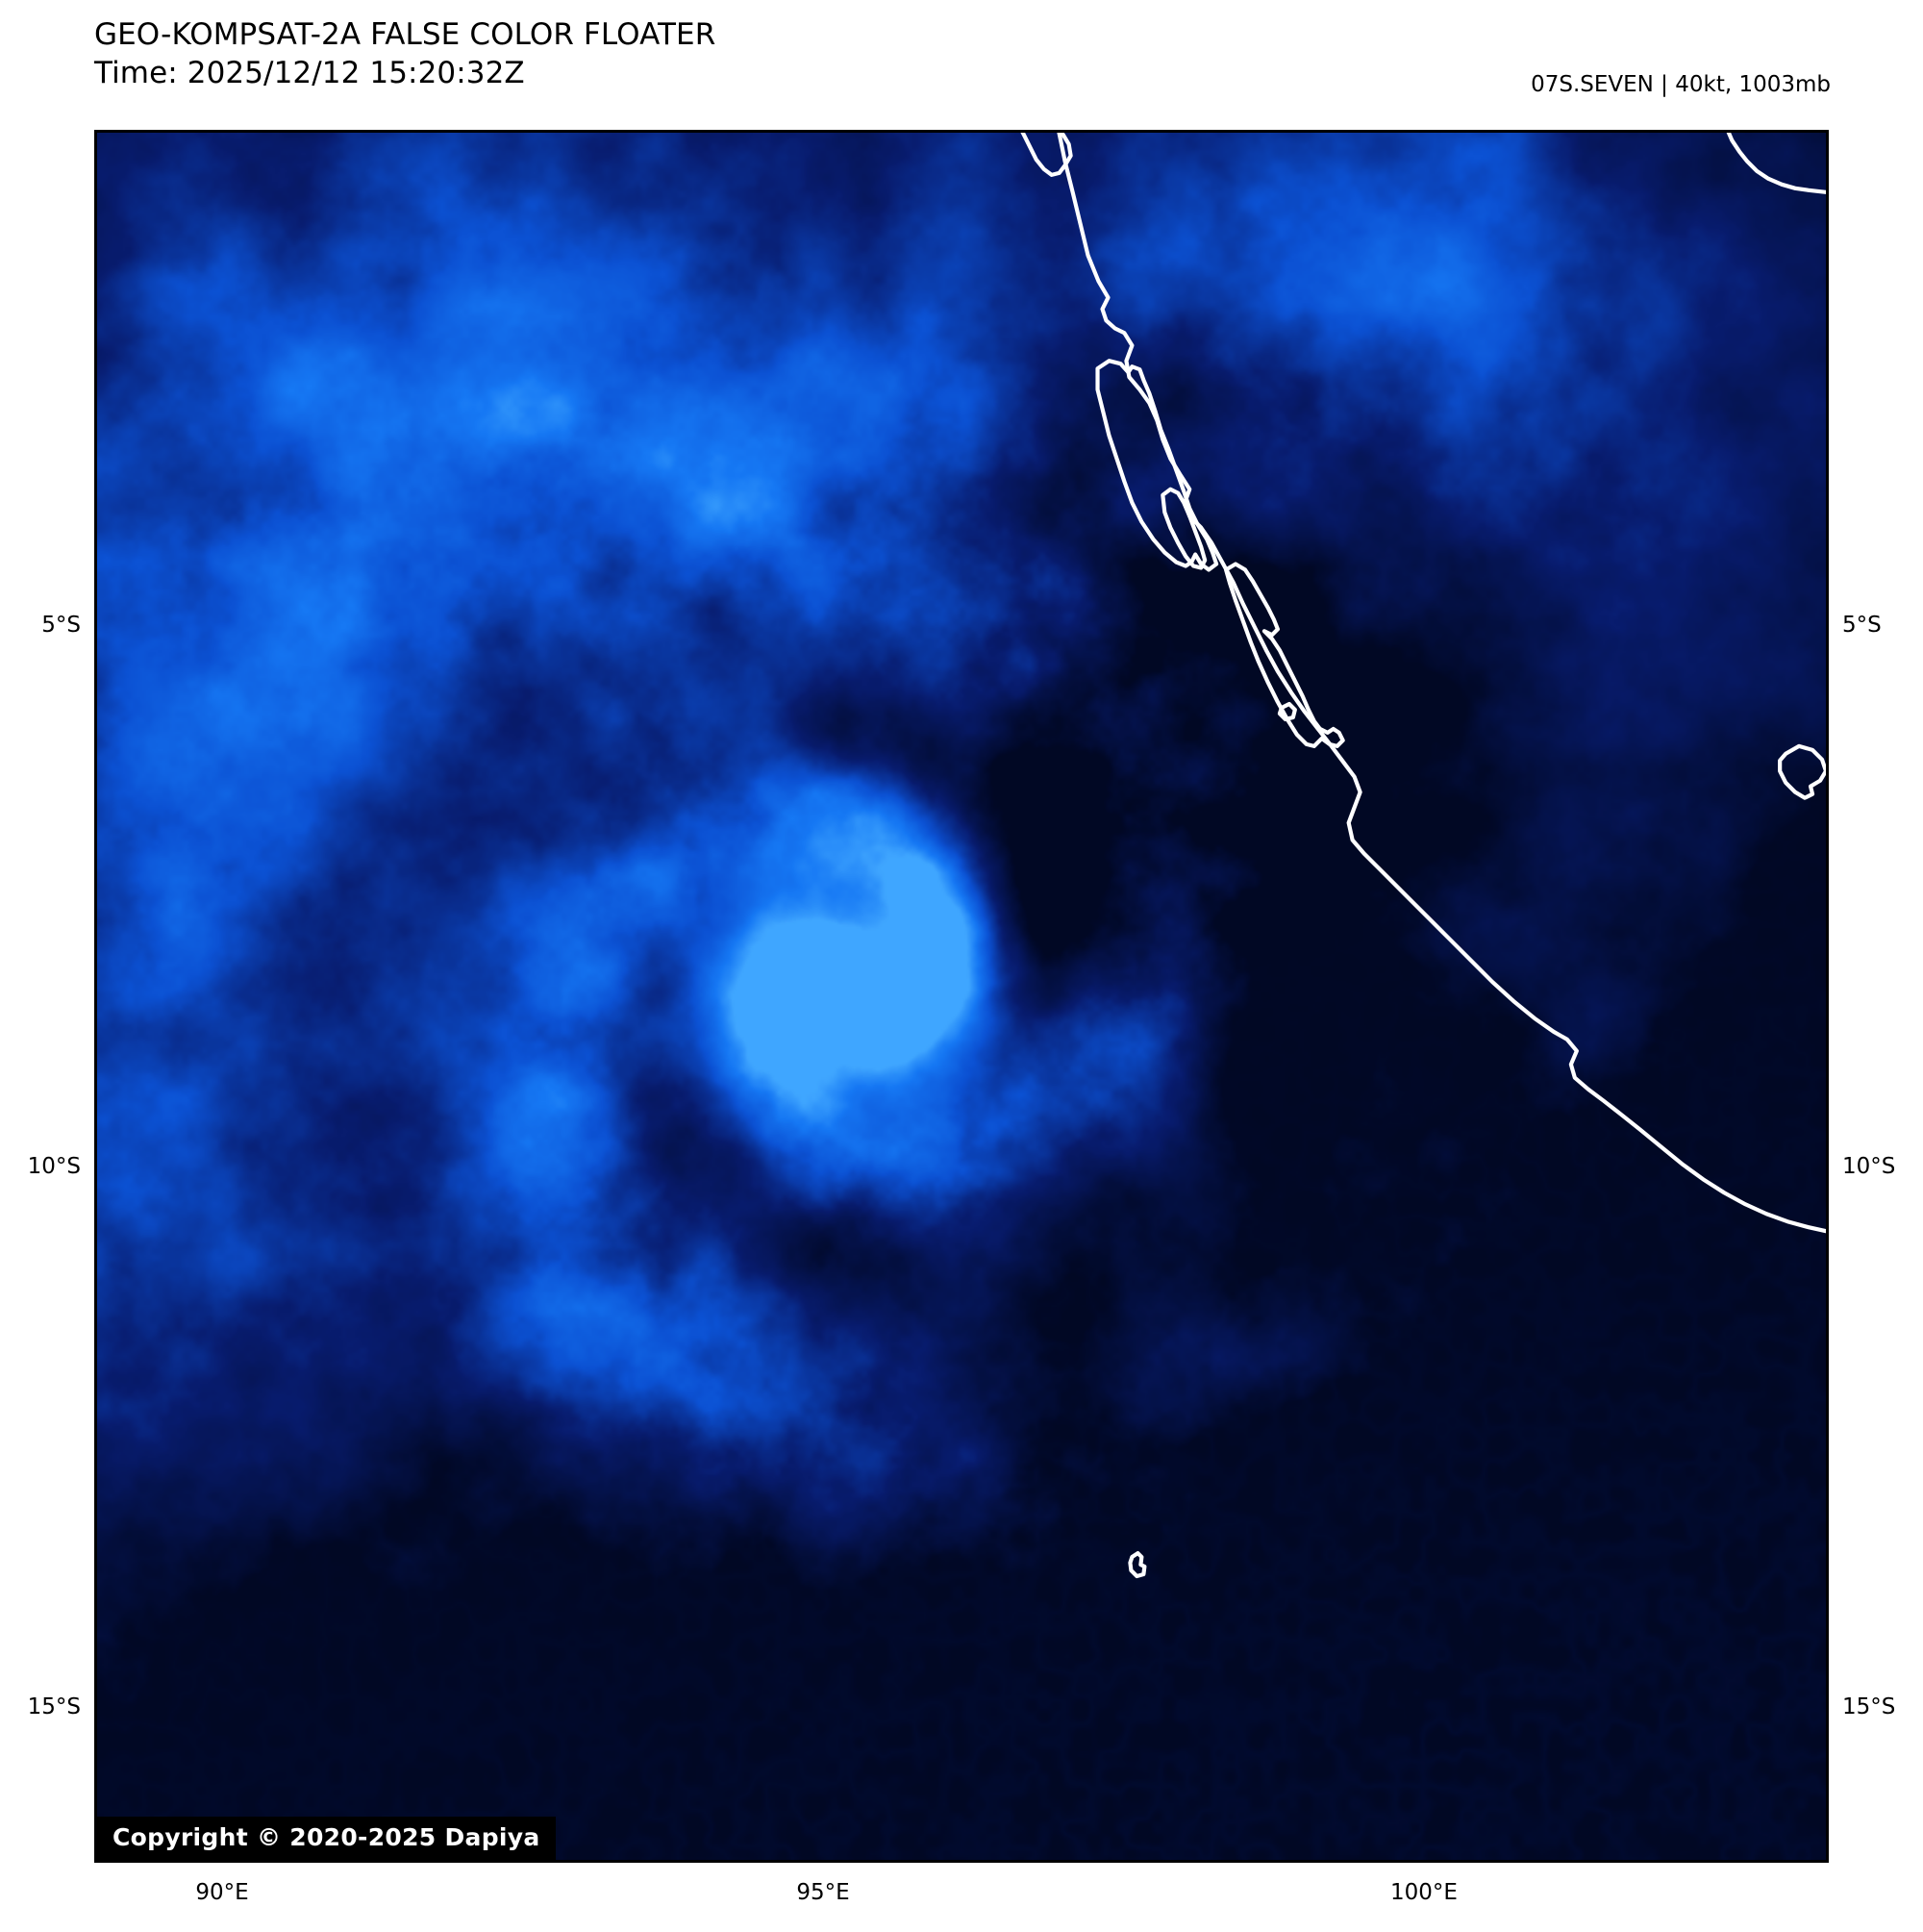 This screenshot has width=1923, height=1932. Describe the element at coordinates (1284, 655) in the screenshot. I see `pagai-island-path` at that location.